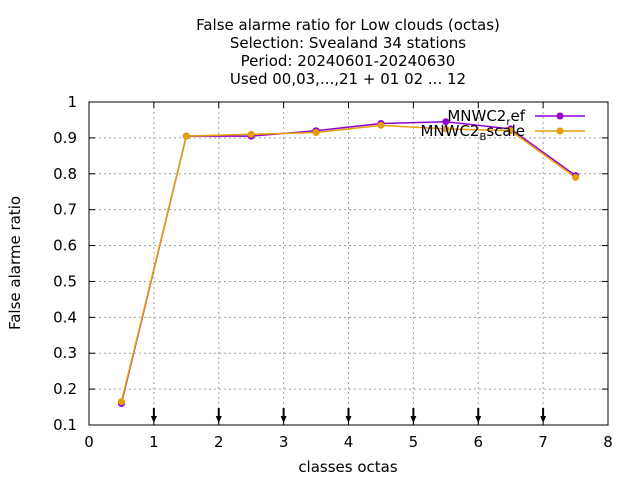 The height and width of the screenshot is (480, 640). I want to click on x-tick-label: 1, so click(154, 442).